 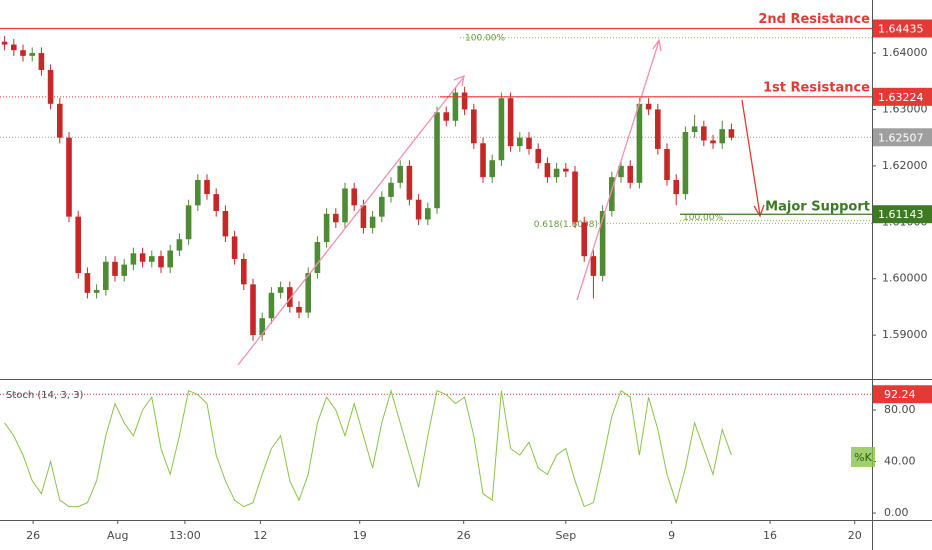 What do you see at coordinates (896, 512) in the screenshot?
I see `indicator-tick-label: 0.00` at bounding box center [896, 512].